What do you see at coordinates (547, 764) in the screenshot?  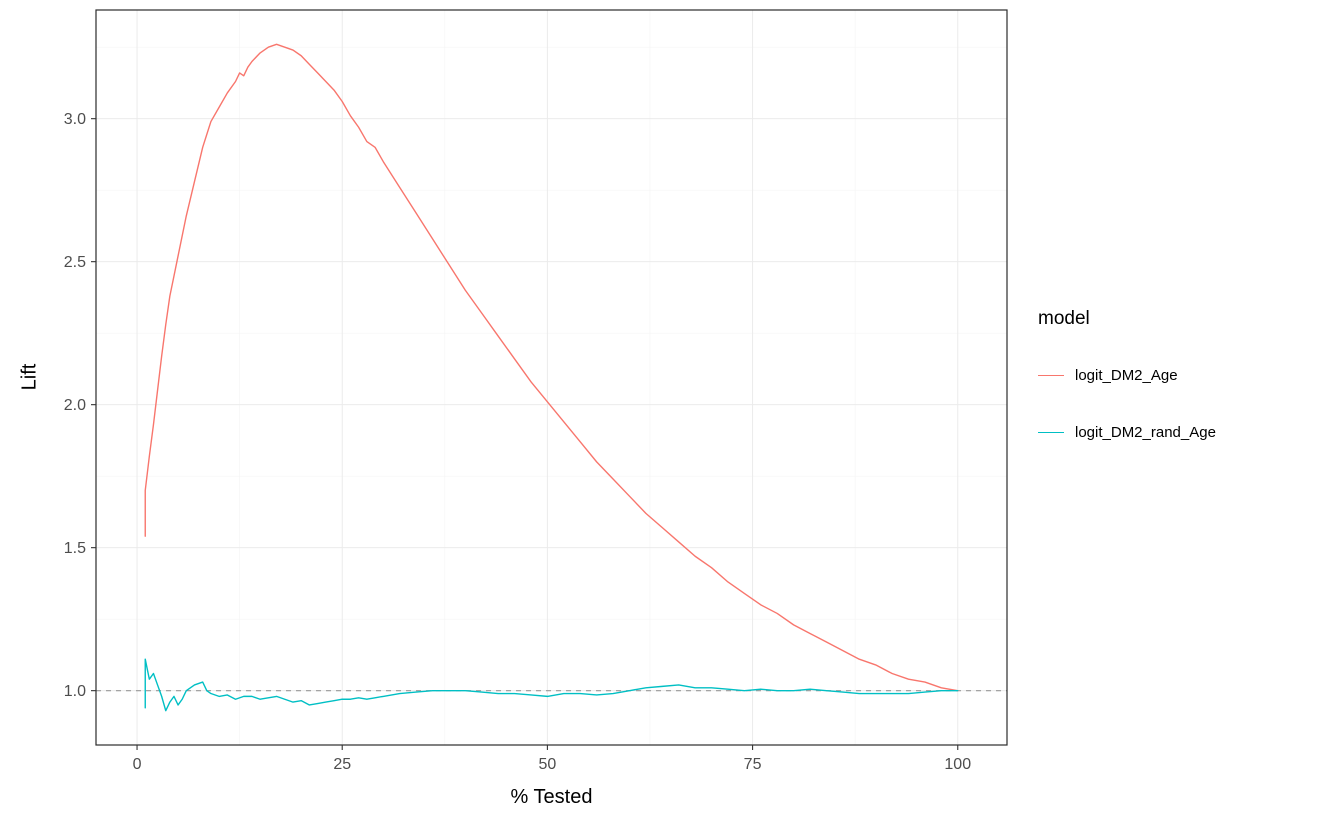 I see `svg-text: 50` at bounding box center [547, 764].